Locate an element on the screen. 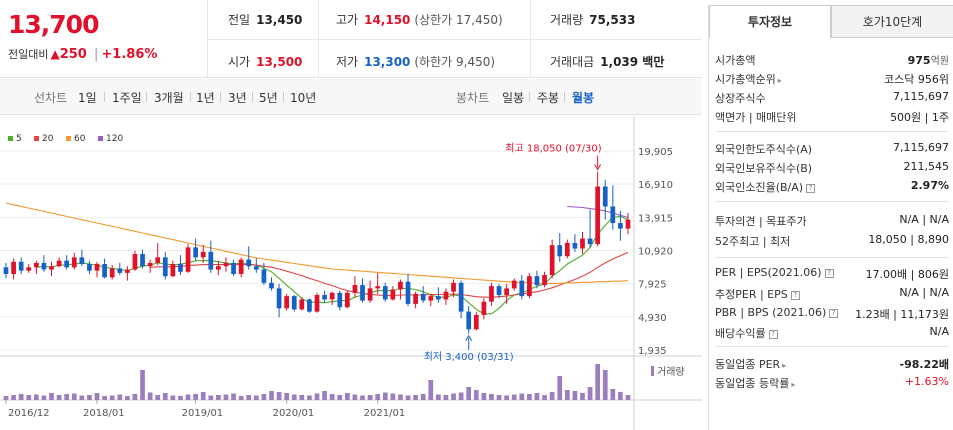 The image size is (953, 430). y-tick-label: 10,920 is located at coordinates (655, 252).